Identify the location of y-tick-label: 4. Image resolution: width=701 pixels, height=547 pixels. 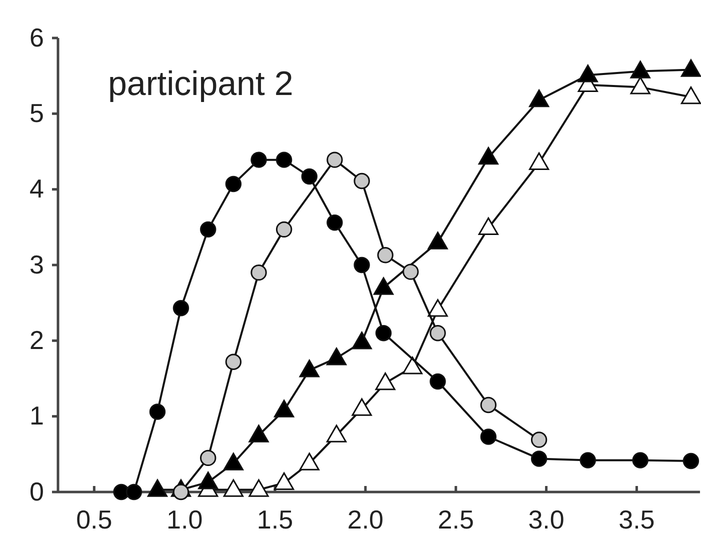
(37, 189).